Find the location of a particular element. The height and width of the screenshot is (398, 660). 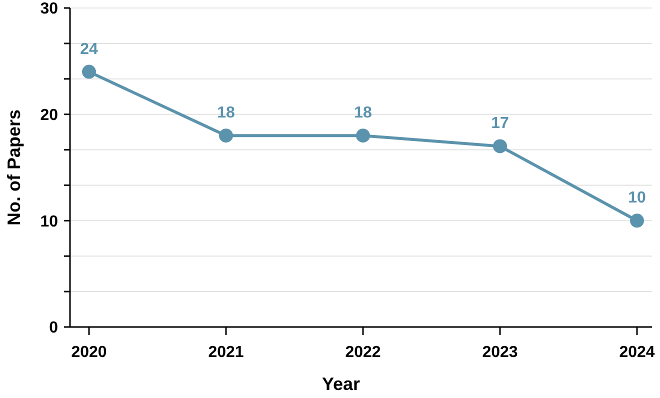

x-axis-title: Year is located at coordinates (341, 384).